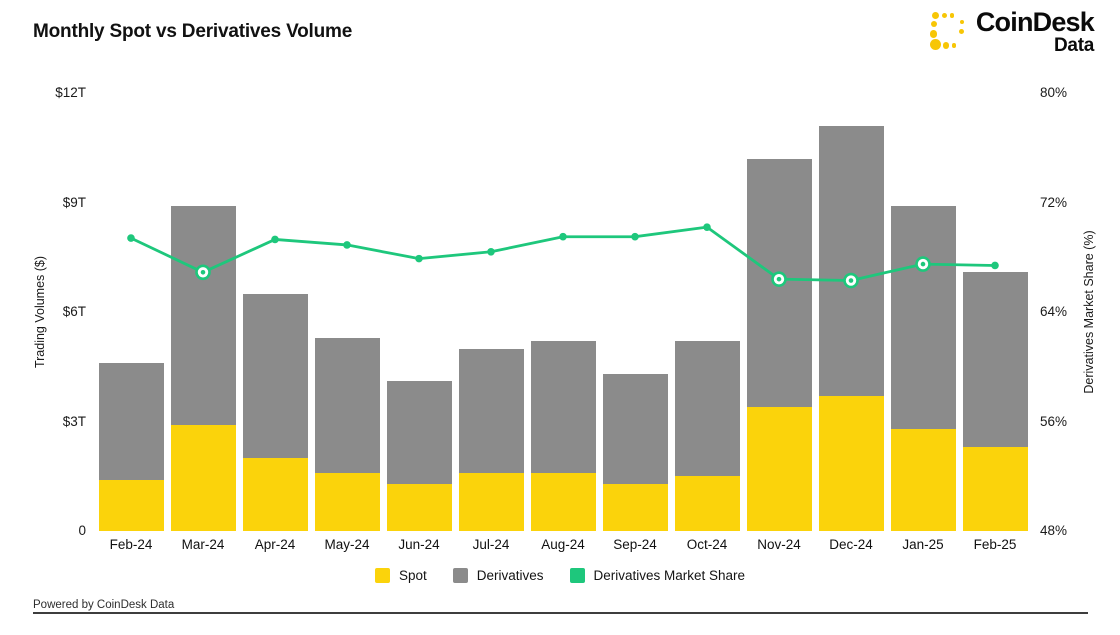 This screenshot has width=1120, height=635. I want to click on legend-label: Spot, so click(412, 575).